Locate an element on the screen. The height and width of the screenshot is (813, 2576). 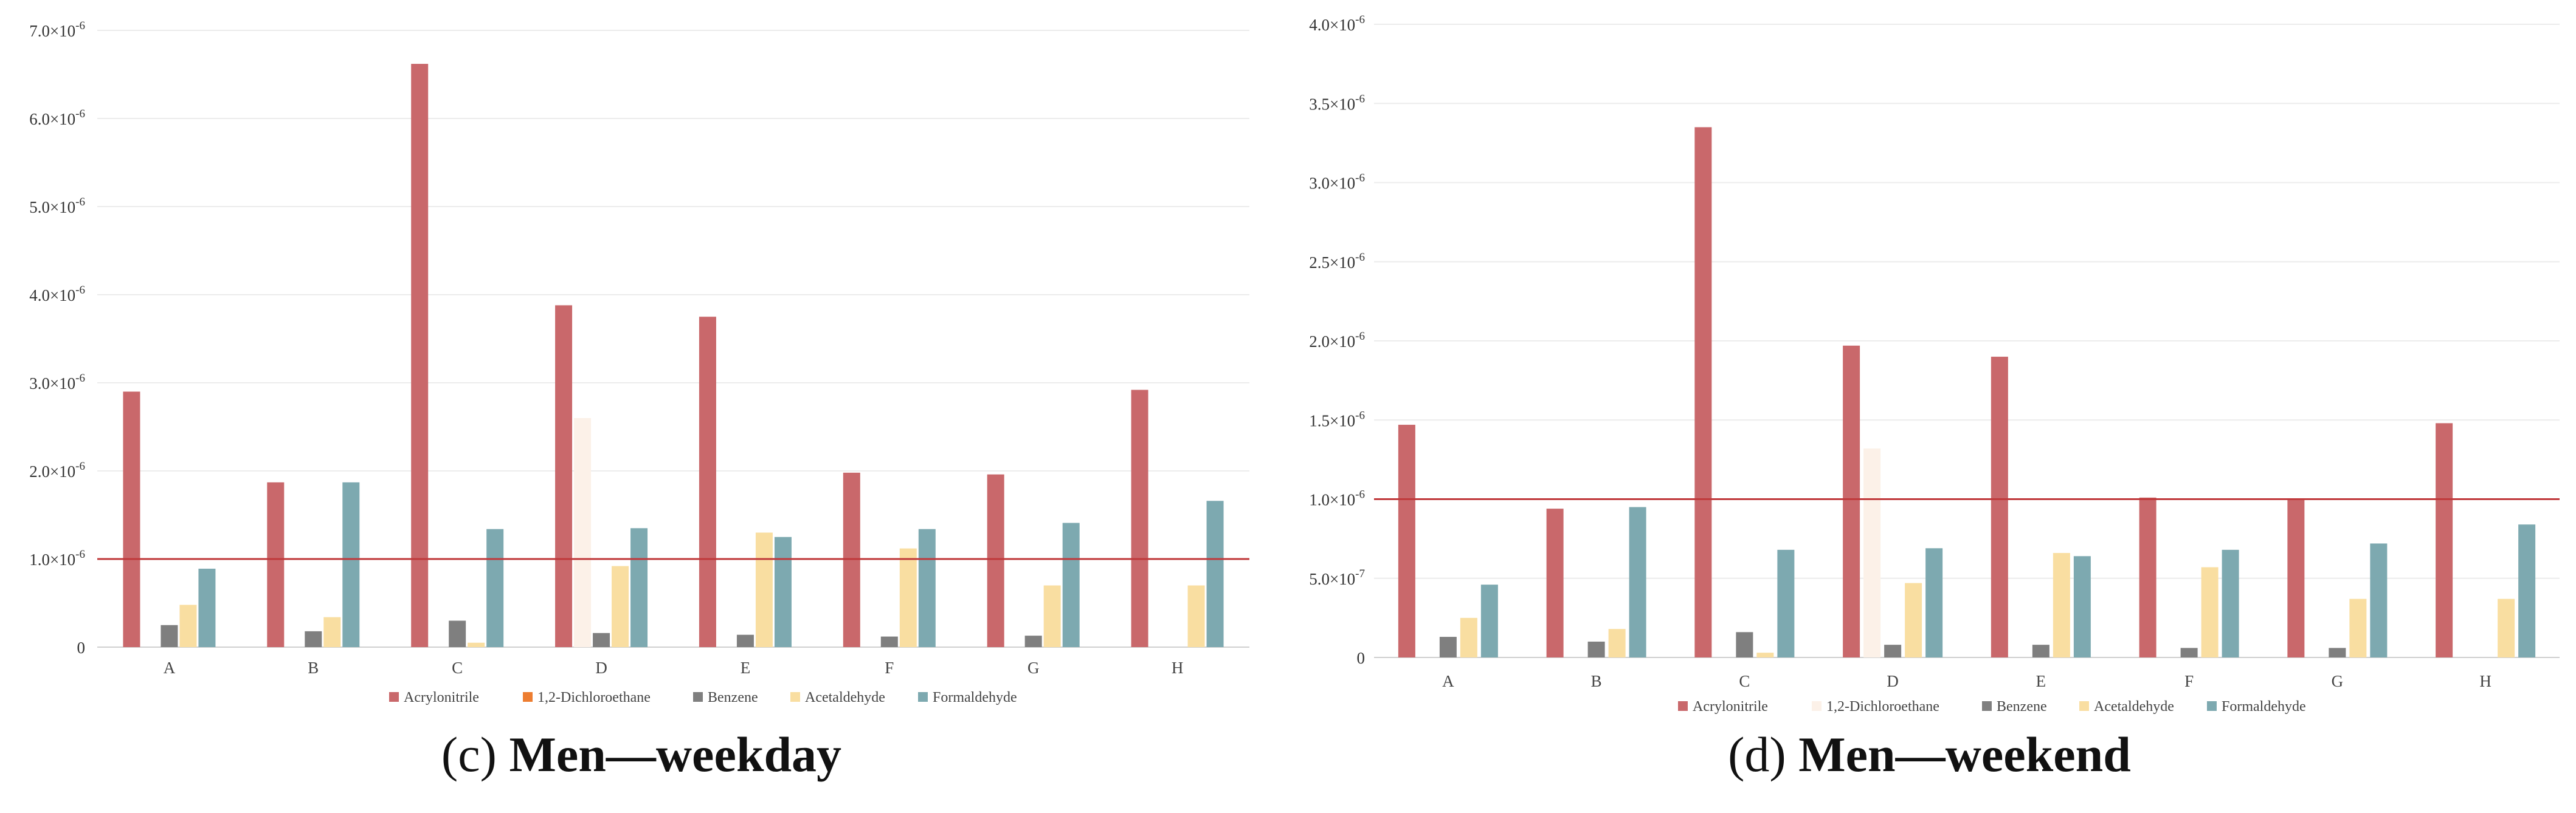
weekday-caption: (c) Men—weekday is located at coordinates (642, 754).